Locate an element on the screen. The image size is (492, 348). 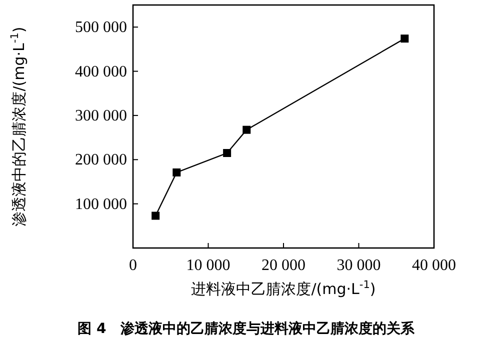
x-tick-label: 20 000 is located at coordinates (284, 265).